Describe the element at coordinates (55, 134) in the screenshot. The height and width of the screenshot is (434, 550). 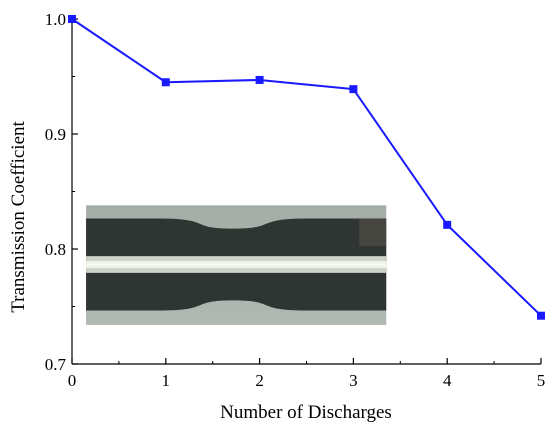
I see `y-tick-label: 0.9` at that location.